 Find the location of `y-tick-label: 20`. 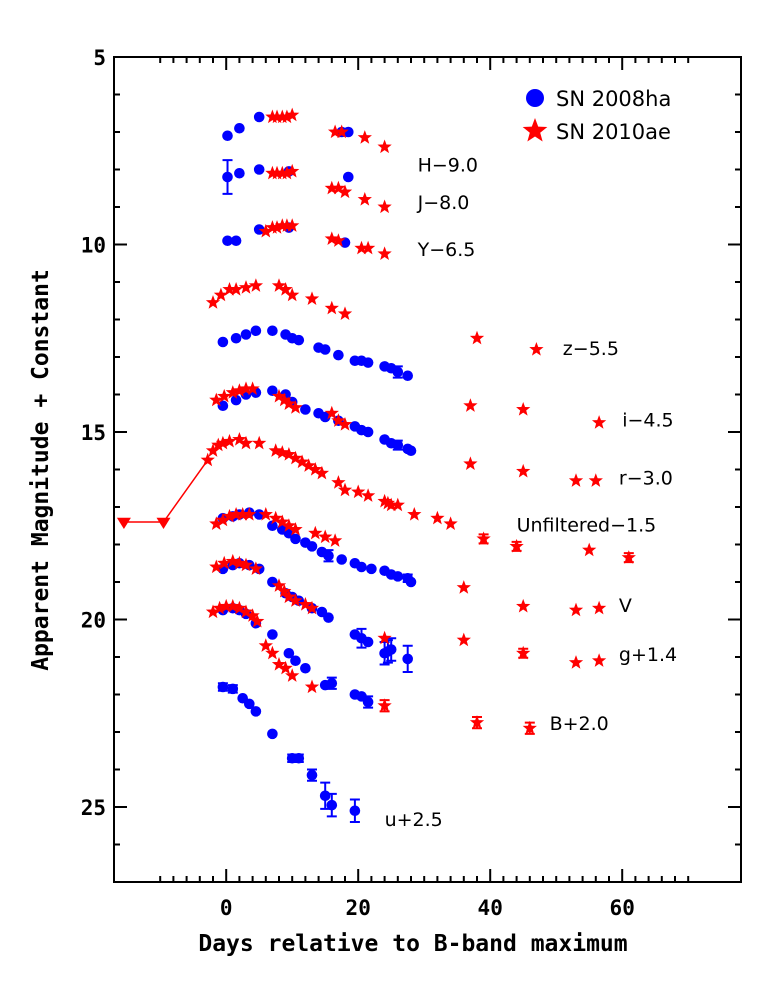

y-tick-label: 20 is located at coordinates (93, 621).